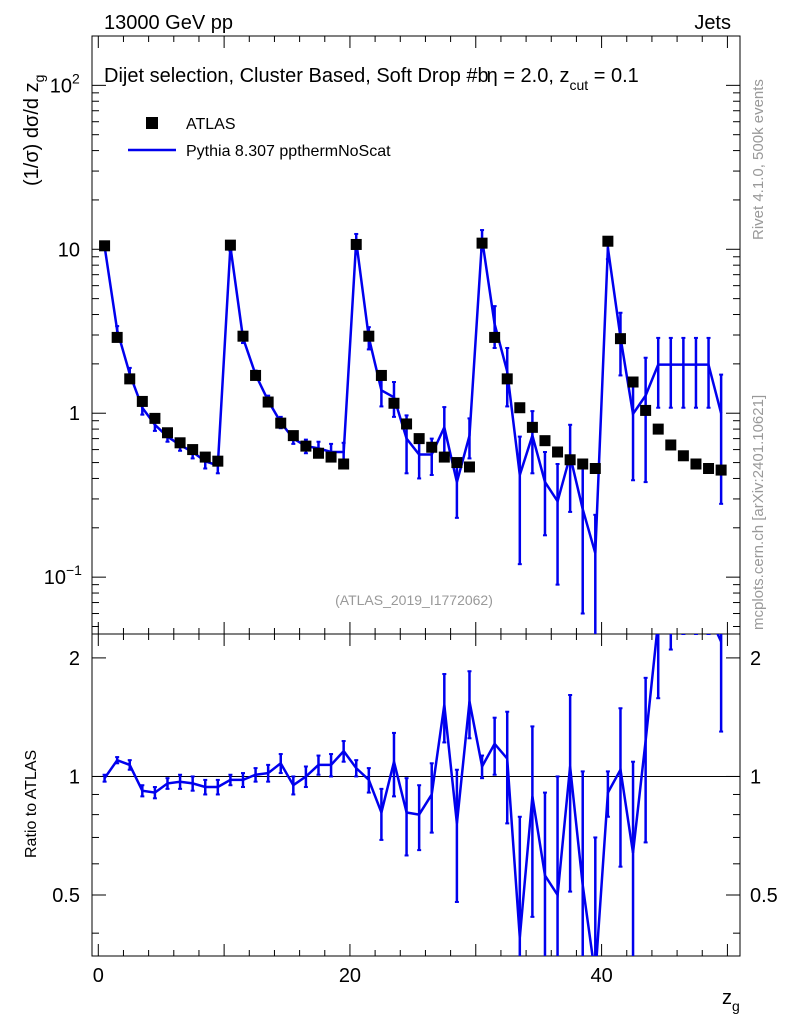 The width and height of the screenshot is (786, 1024). Describe the element at coordinates (764, 896) in the screenshot. I see `y-tick-label-ratio-right: 0.5` at that location.